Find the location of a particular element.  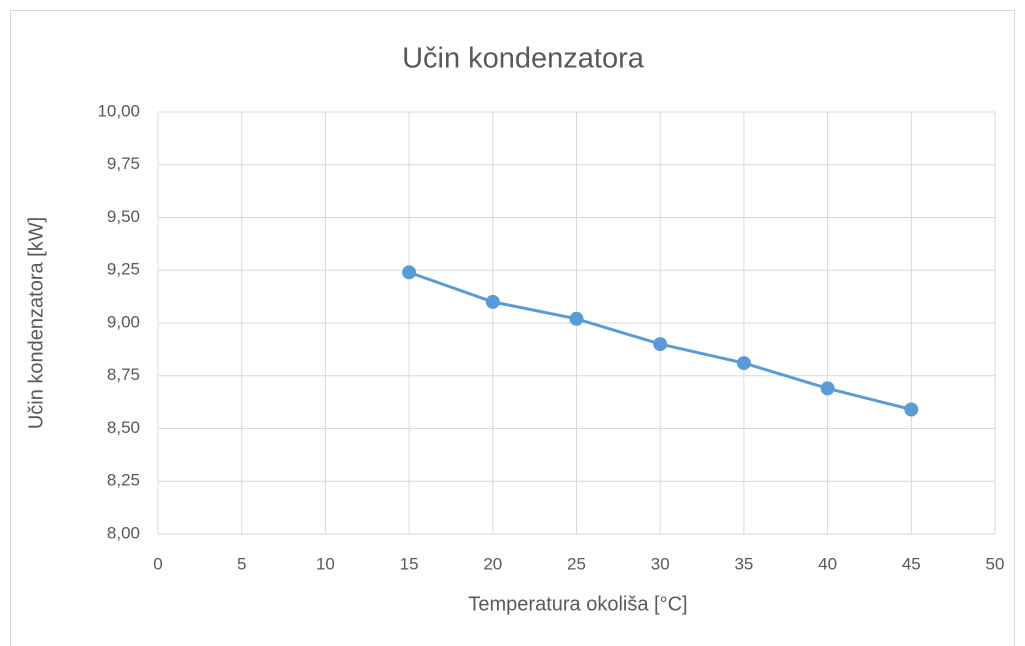

x-tick-label: 10 is located at coordinates (325, 563).